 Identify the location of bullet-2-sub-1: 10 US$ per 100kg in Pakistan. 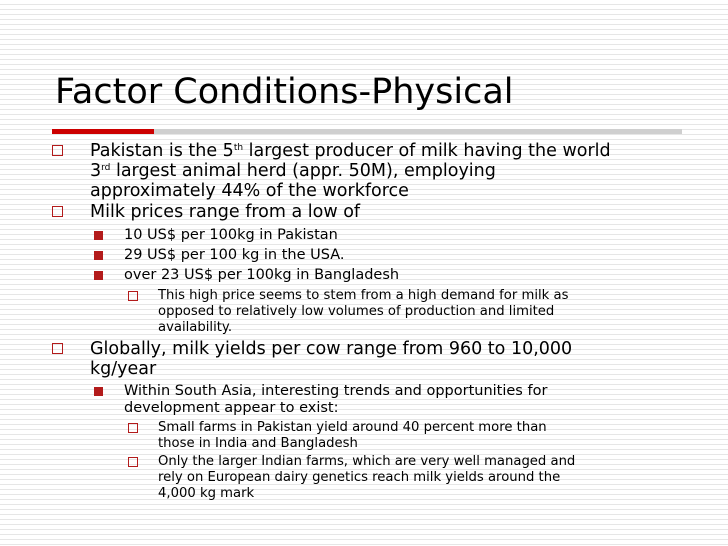
(231, 235).